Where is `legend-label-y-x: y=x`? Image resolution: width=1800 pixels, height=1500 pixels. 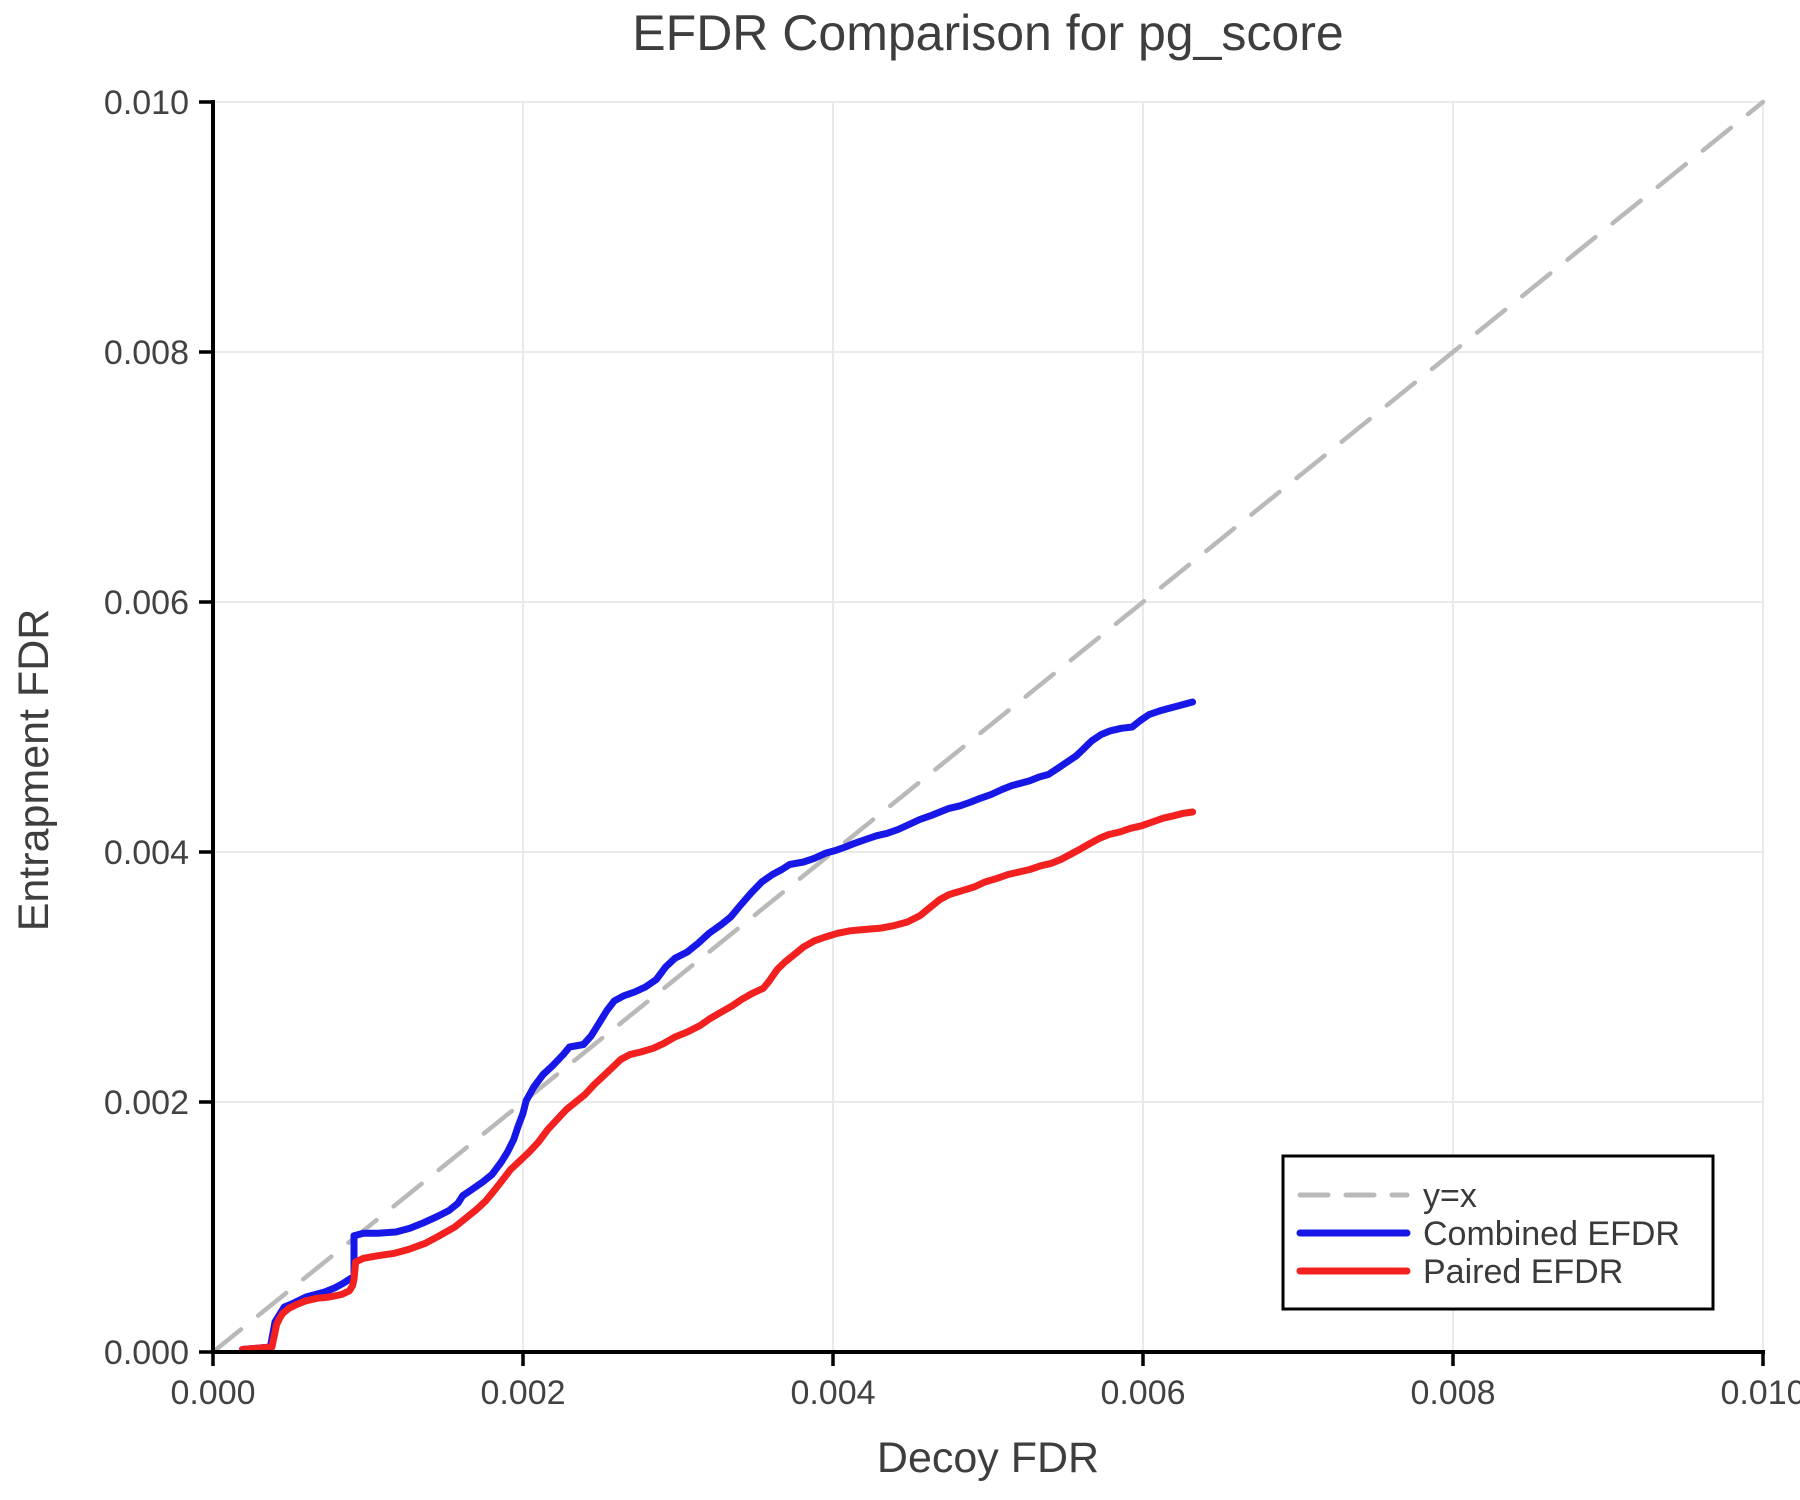 legend-label-y-x: y=x is located at coordinates (1450, 1196).